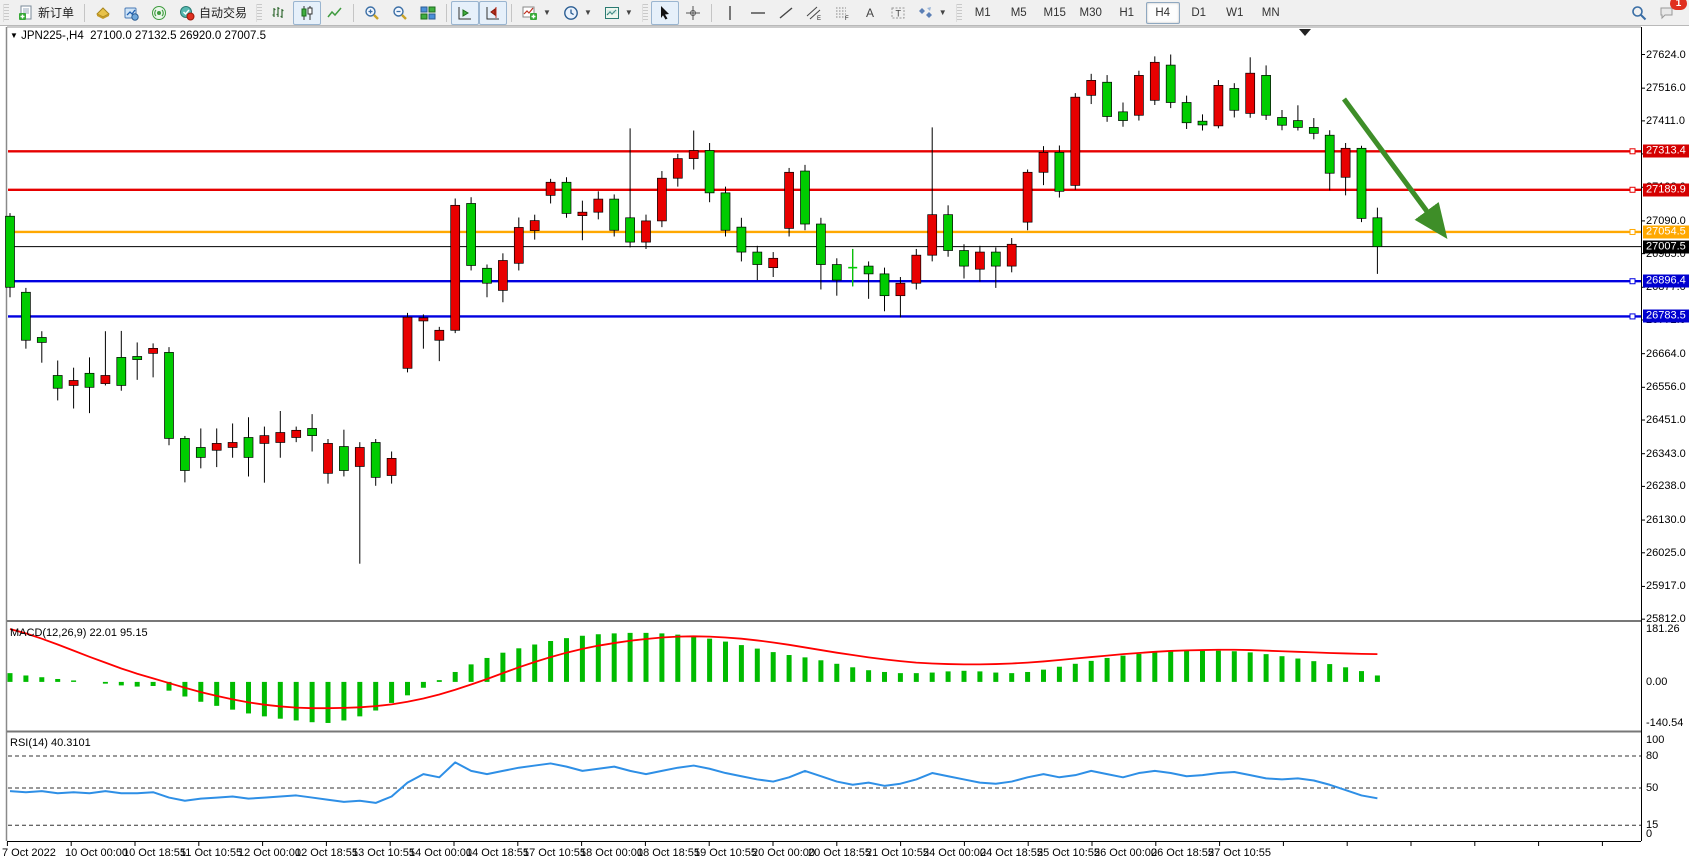  I want to click on notifications-button: 1, so click(1670, 12).